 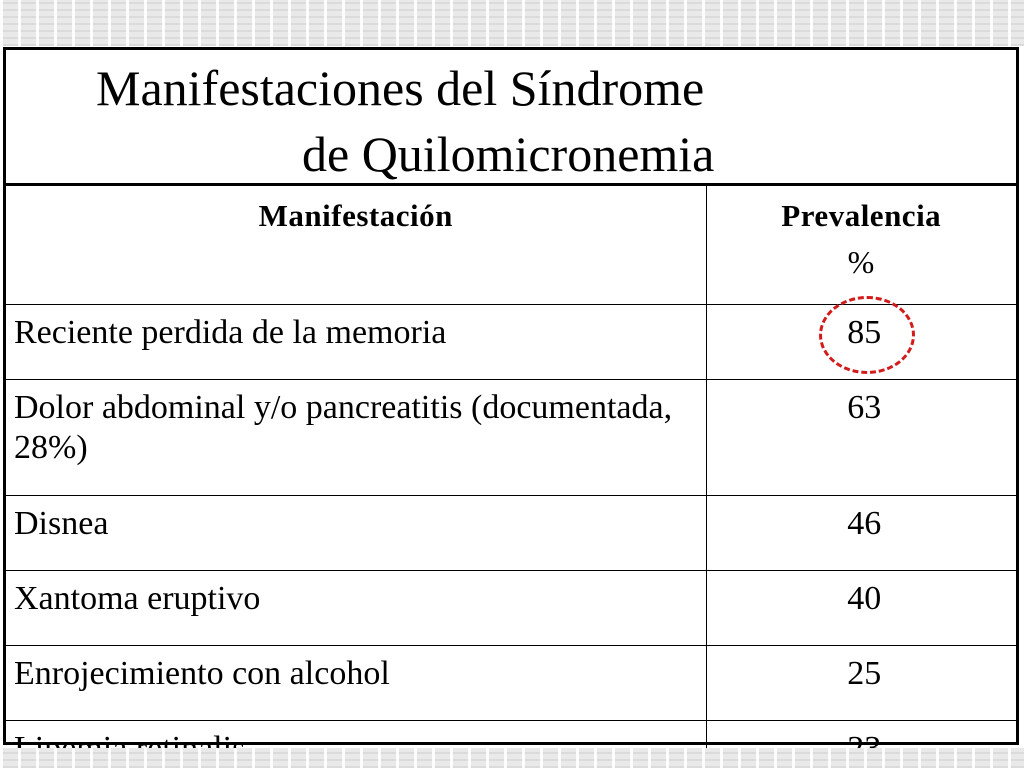 What do you see at coordinates (861, 215) in the screenshot?
I see `header-prevalence-label: Prevalencia` at bounding box center [861, 215].